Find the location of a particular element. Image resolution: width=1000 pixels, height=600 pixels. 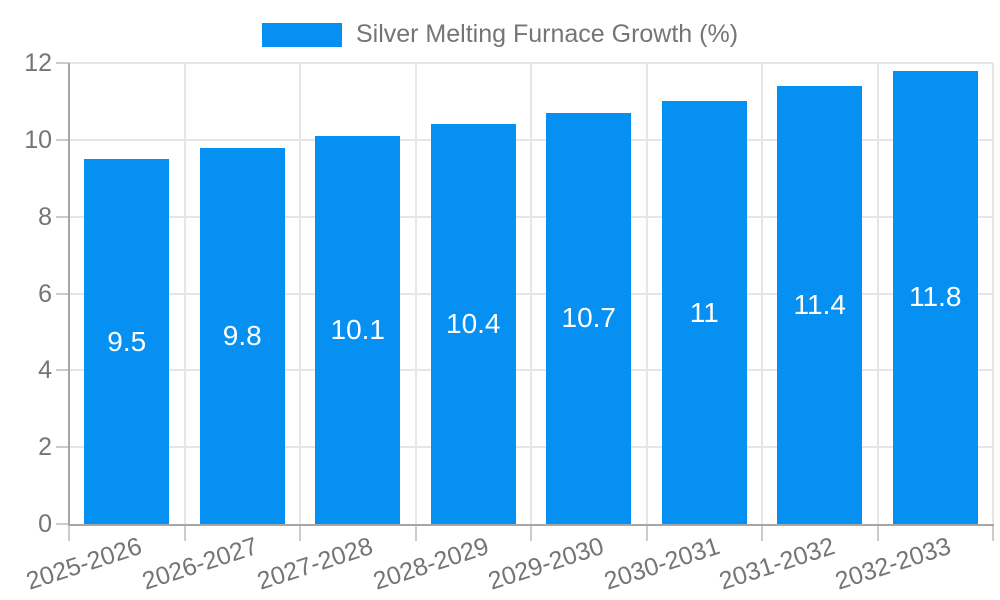

y-axis-label: 0 is located at coordinates (45, 524).